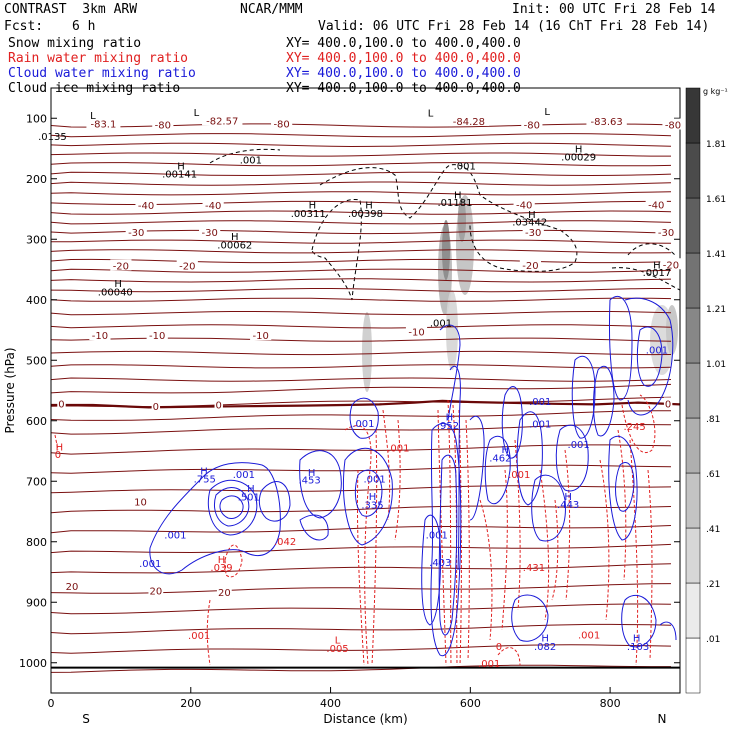  What do you see at coordinates (36, 481) in the screenshot?
I see `y-tick-label: 700` at bounding box center [36, 481].